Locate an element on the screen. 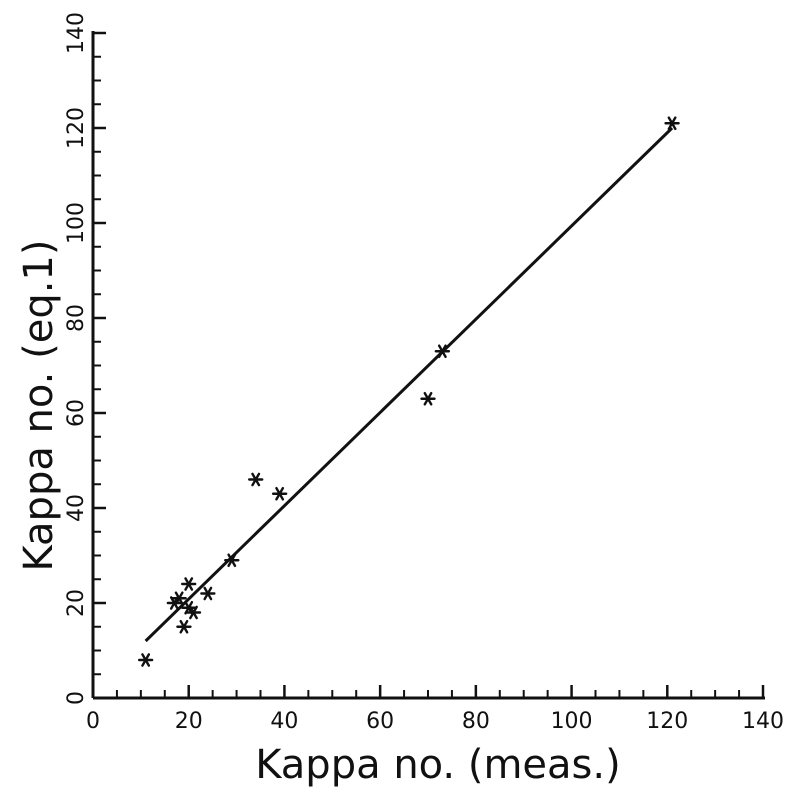  y-tick-label: 140 is located at coordinates (76, 33).